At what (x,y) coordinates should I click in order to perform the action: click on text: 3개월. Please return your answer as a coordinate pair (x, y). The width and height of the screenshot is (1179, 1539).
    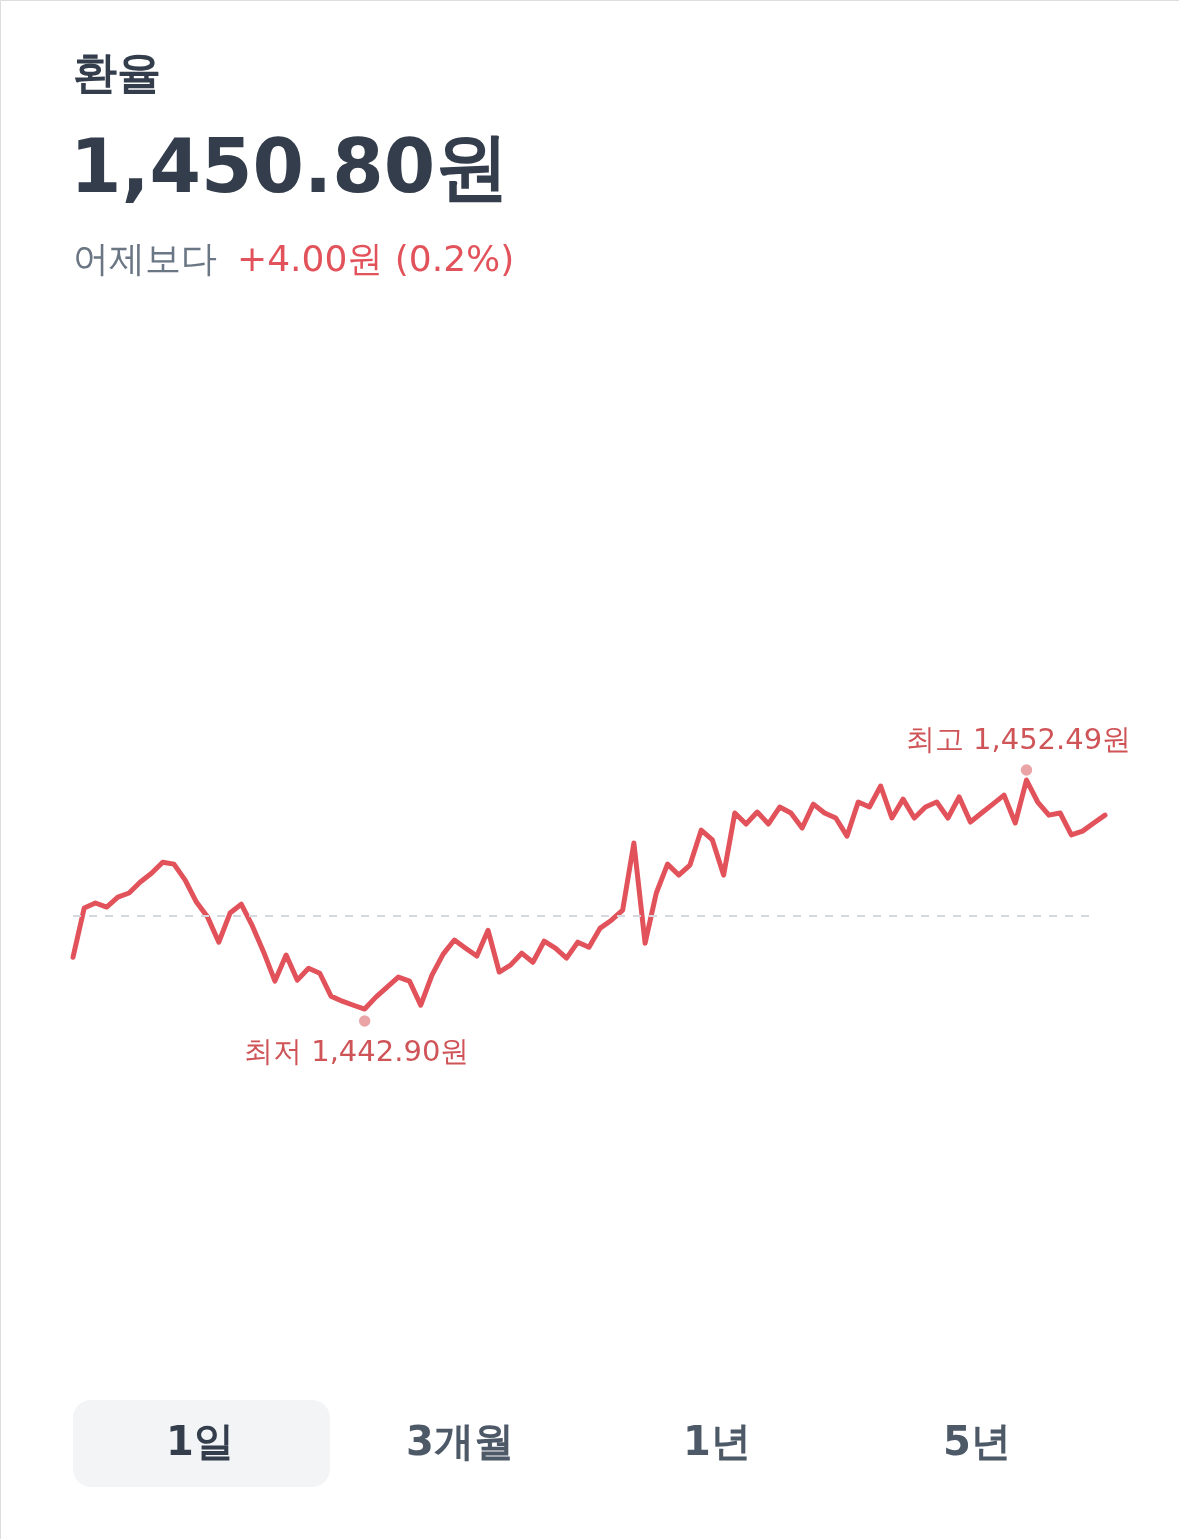
    Looking at the image, I should click on (460, 1441).